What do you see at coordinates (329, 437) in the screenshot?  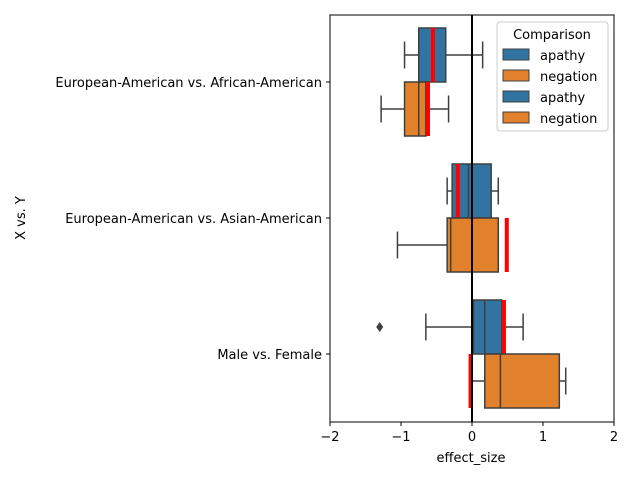 I see `x-tick-label: −2` at bounding box center [329, 437].